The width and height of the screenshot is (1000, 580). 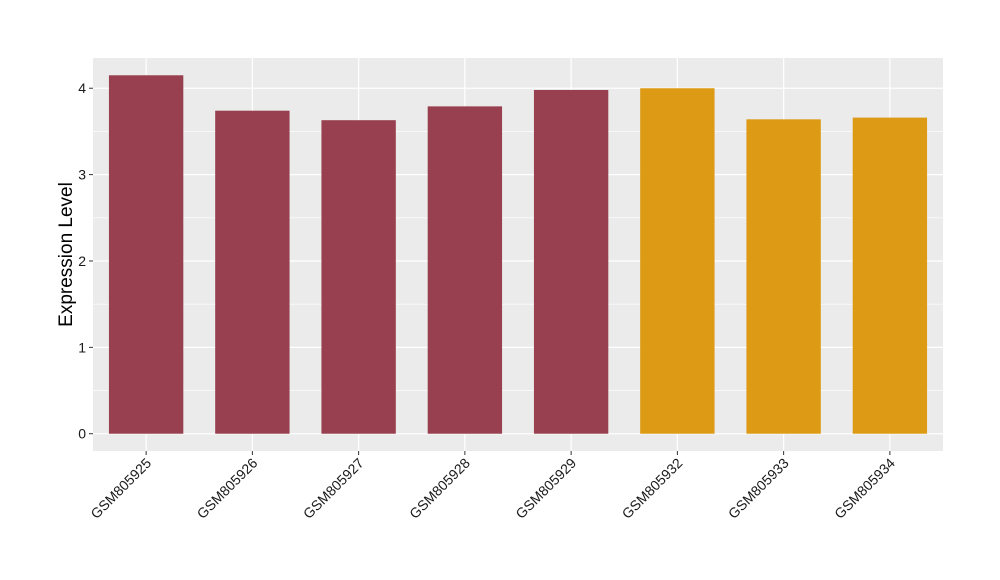 I want to click on bar-GSM805934, so click(x=890, y=275).